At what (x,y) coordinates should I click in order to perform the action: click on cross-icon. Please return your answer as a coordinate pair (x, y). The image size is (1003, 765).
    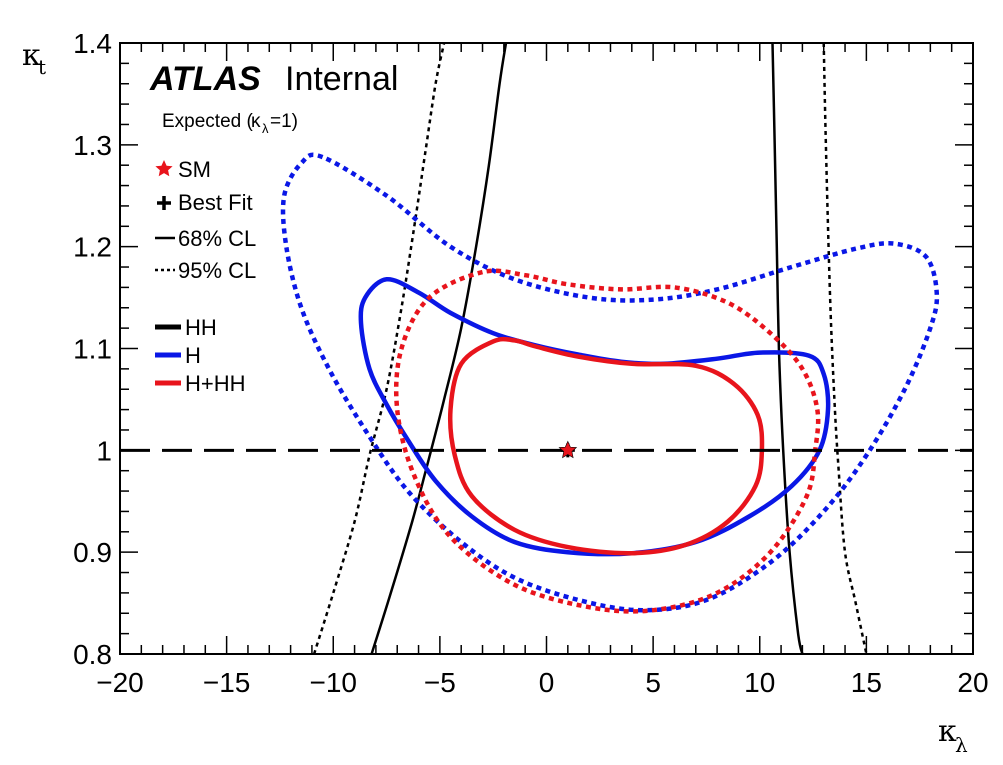
    Looking at the image, I should click on (164, 203).